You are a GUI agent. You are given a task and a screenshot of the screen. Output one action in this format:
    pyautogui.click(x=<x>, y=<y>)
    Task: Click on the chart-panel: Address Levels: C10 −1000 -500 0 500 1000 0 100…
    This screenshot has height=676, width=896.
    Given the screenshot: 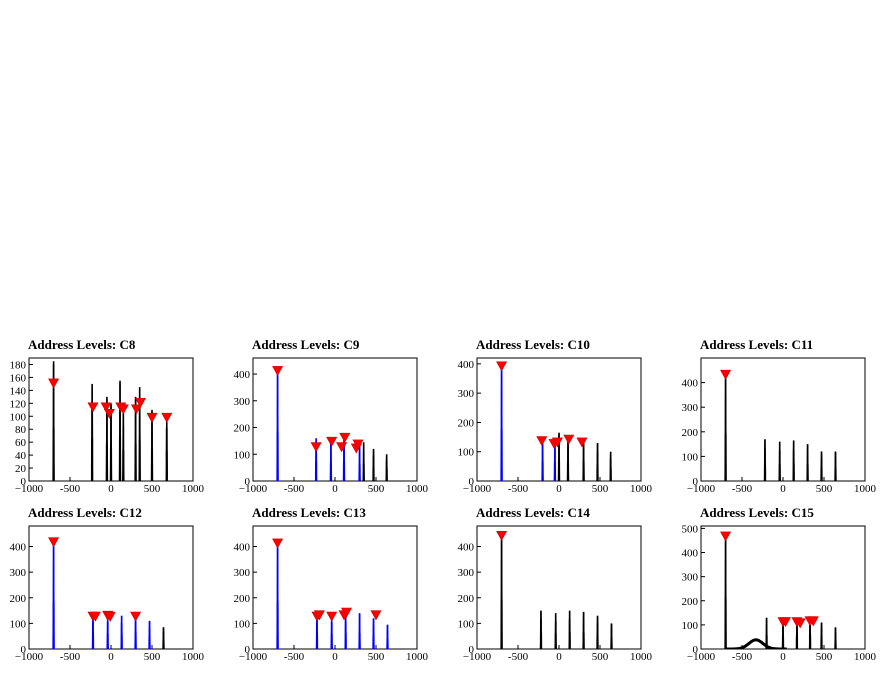 What is the action you would take?
    pyautogui.click(x=560, y=422)
    